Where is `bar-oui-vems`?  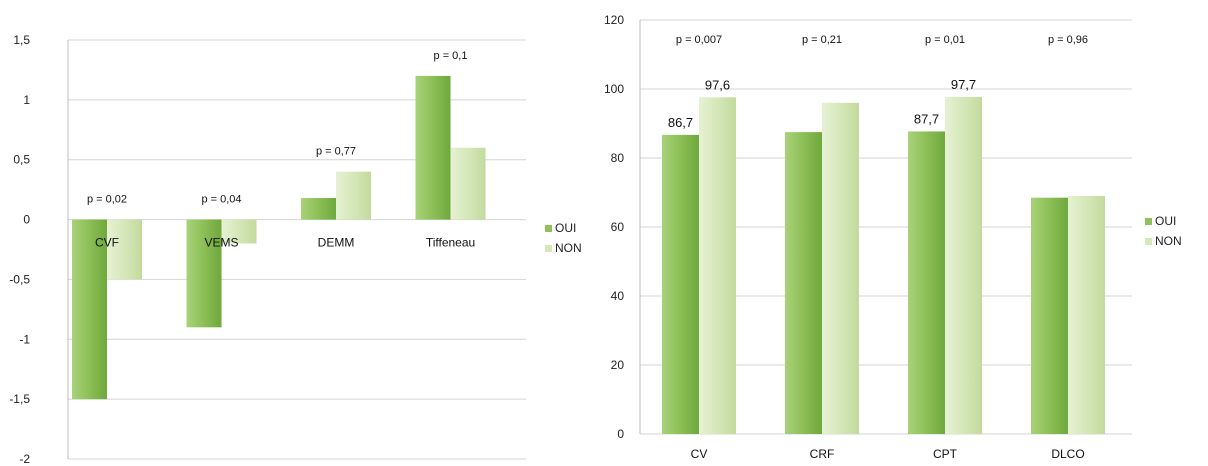 bar-oui-vems is located at coordinates (204, 273).